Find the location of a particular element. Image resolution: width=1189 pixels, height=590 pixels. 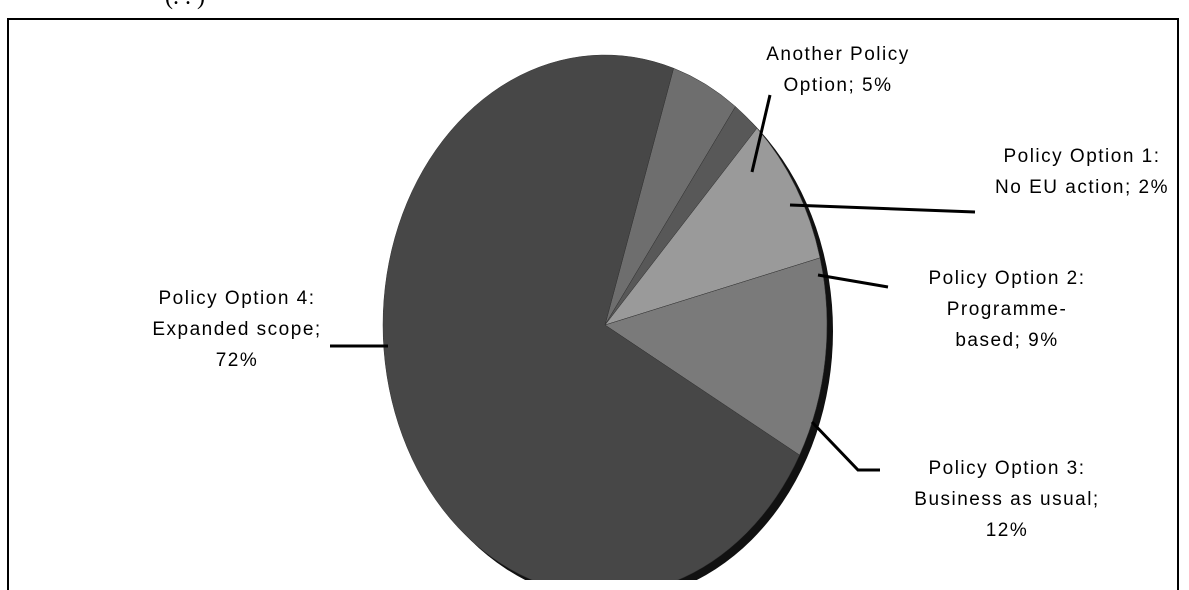

data-label-policy-option-3: Policy Option 3: Business as usual; 12% is located at coordinates (1006, 499).